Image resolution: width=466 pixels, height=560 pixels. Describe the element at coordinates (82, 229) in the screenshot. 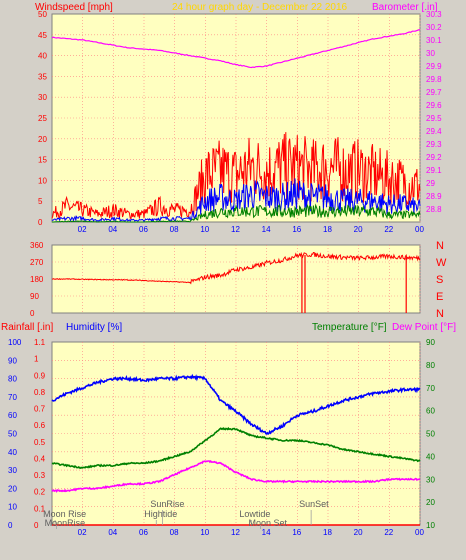

I see `wind-panel-x-tick-label: 02` at that location.